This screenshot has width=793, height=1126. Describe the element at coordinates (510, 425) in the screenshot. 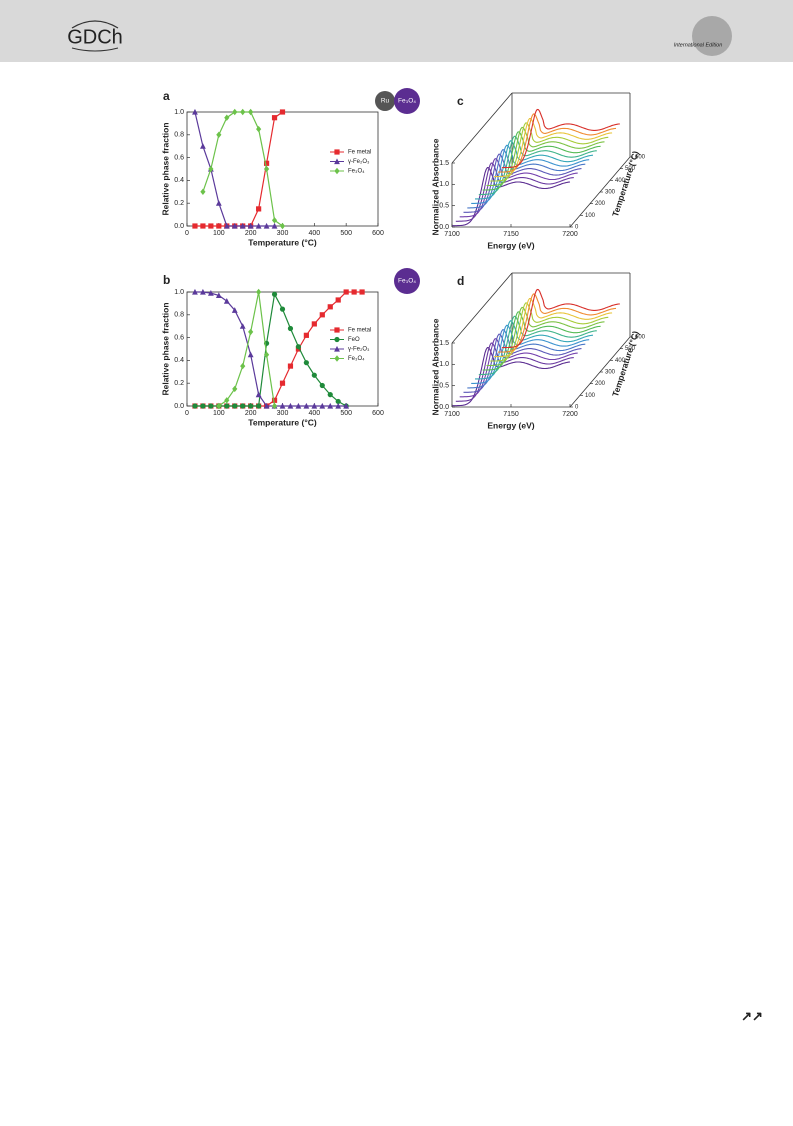

I see `x-axis-label: Energy (eV)` at that location.